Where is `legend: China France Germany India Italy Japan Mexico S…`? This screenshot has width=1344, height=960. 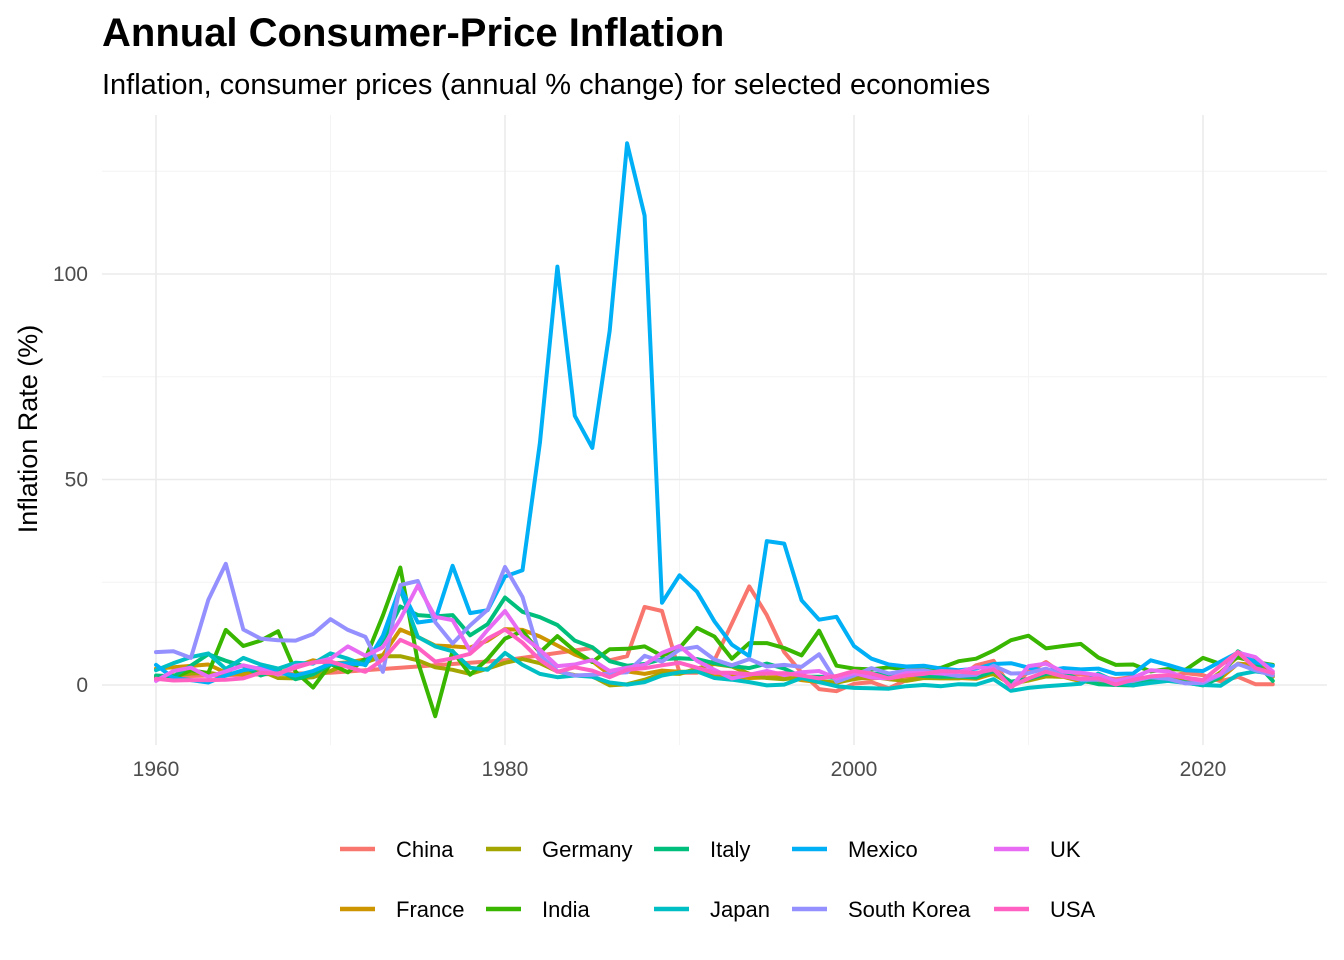 legend: China France Germany India Italy Japan Mexico S… is located at coordinates (718, 879).